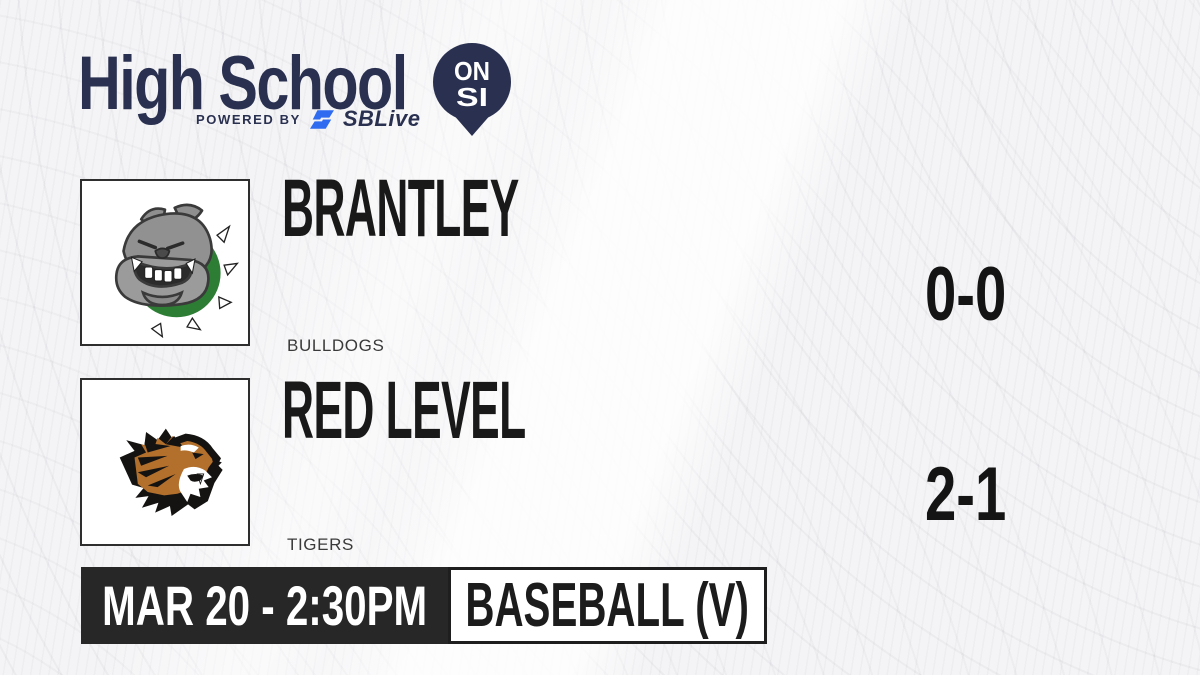 This screenshot has width=1200, height=675. I want to click on team1-logo-box, so click(165, 262).